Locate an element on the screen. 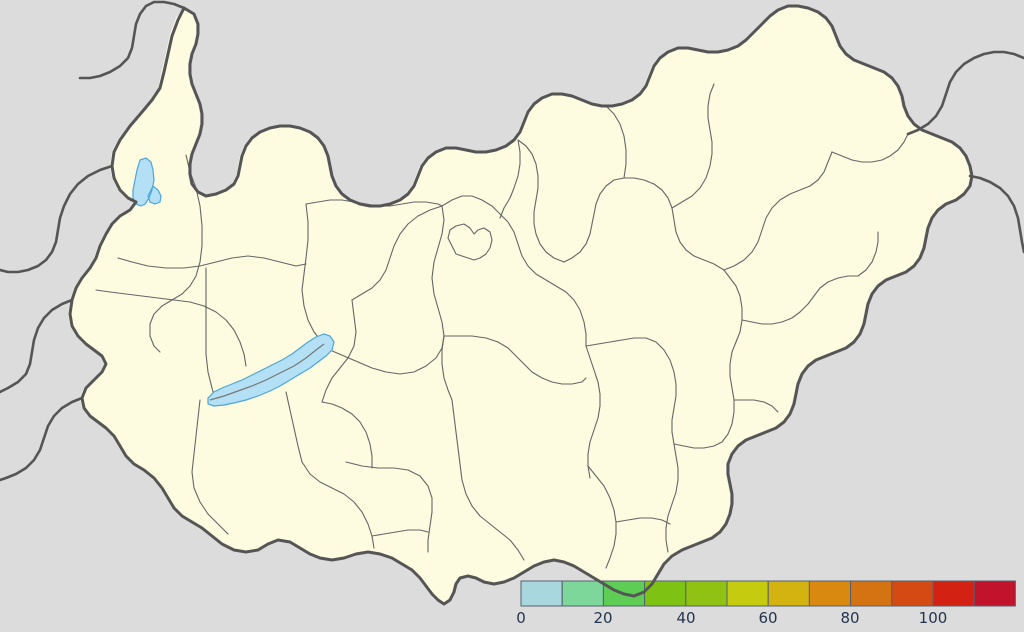  neighbor-border-croatia-west is located at coordinates (42, 439).